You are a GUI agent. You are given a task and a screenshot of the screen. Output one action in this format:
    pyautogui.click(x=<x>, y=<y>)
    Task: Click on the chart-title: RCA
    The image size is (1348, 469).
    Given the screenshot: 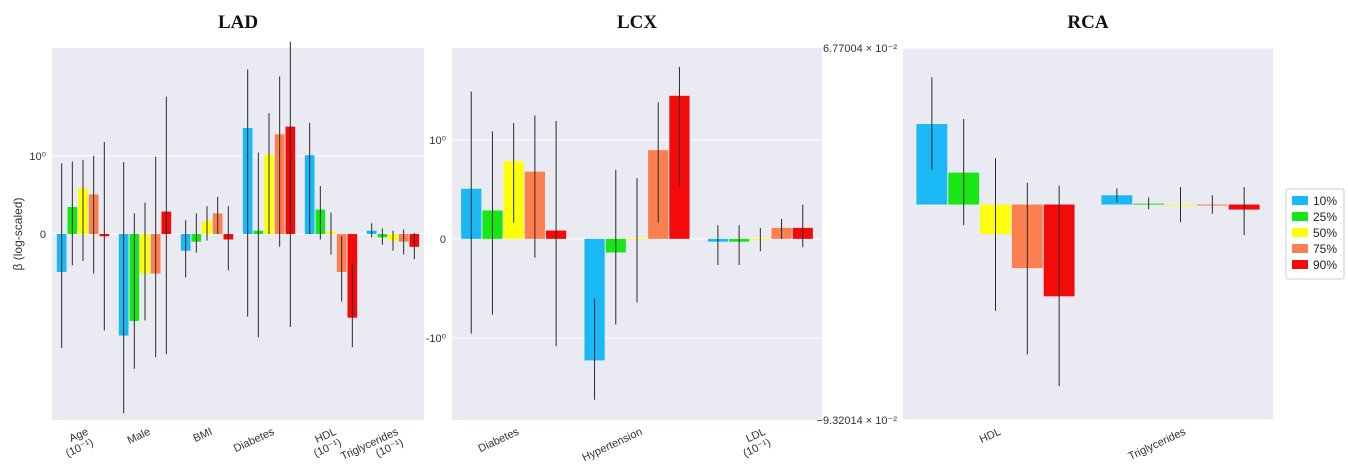 What is the action you would take?
    pyautogui.click(x=1087, y=22)
    